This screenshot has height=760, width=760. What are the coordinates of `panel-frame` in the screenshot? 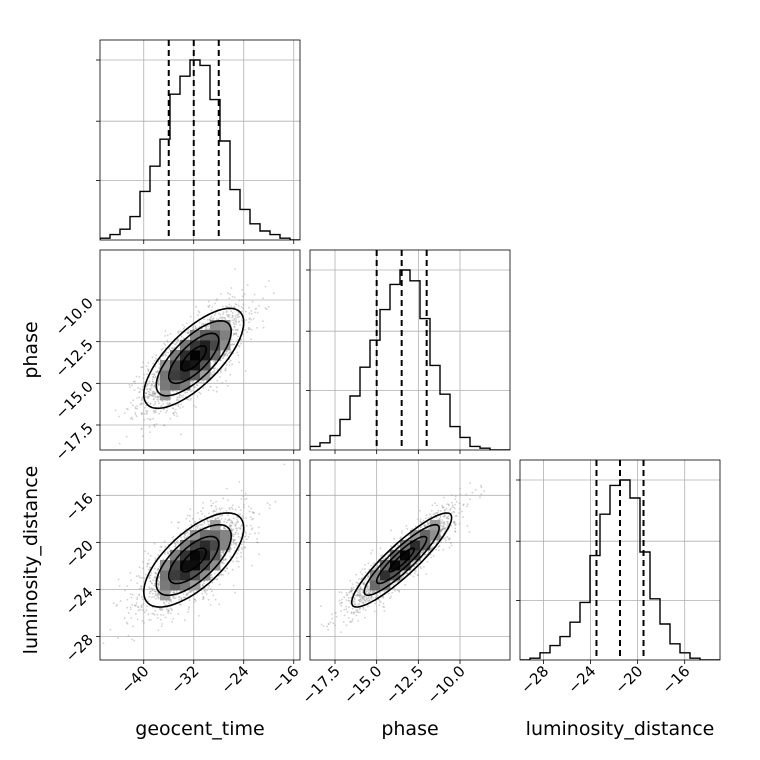 It's located at (200, 560).